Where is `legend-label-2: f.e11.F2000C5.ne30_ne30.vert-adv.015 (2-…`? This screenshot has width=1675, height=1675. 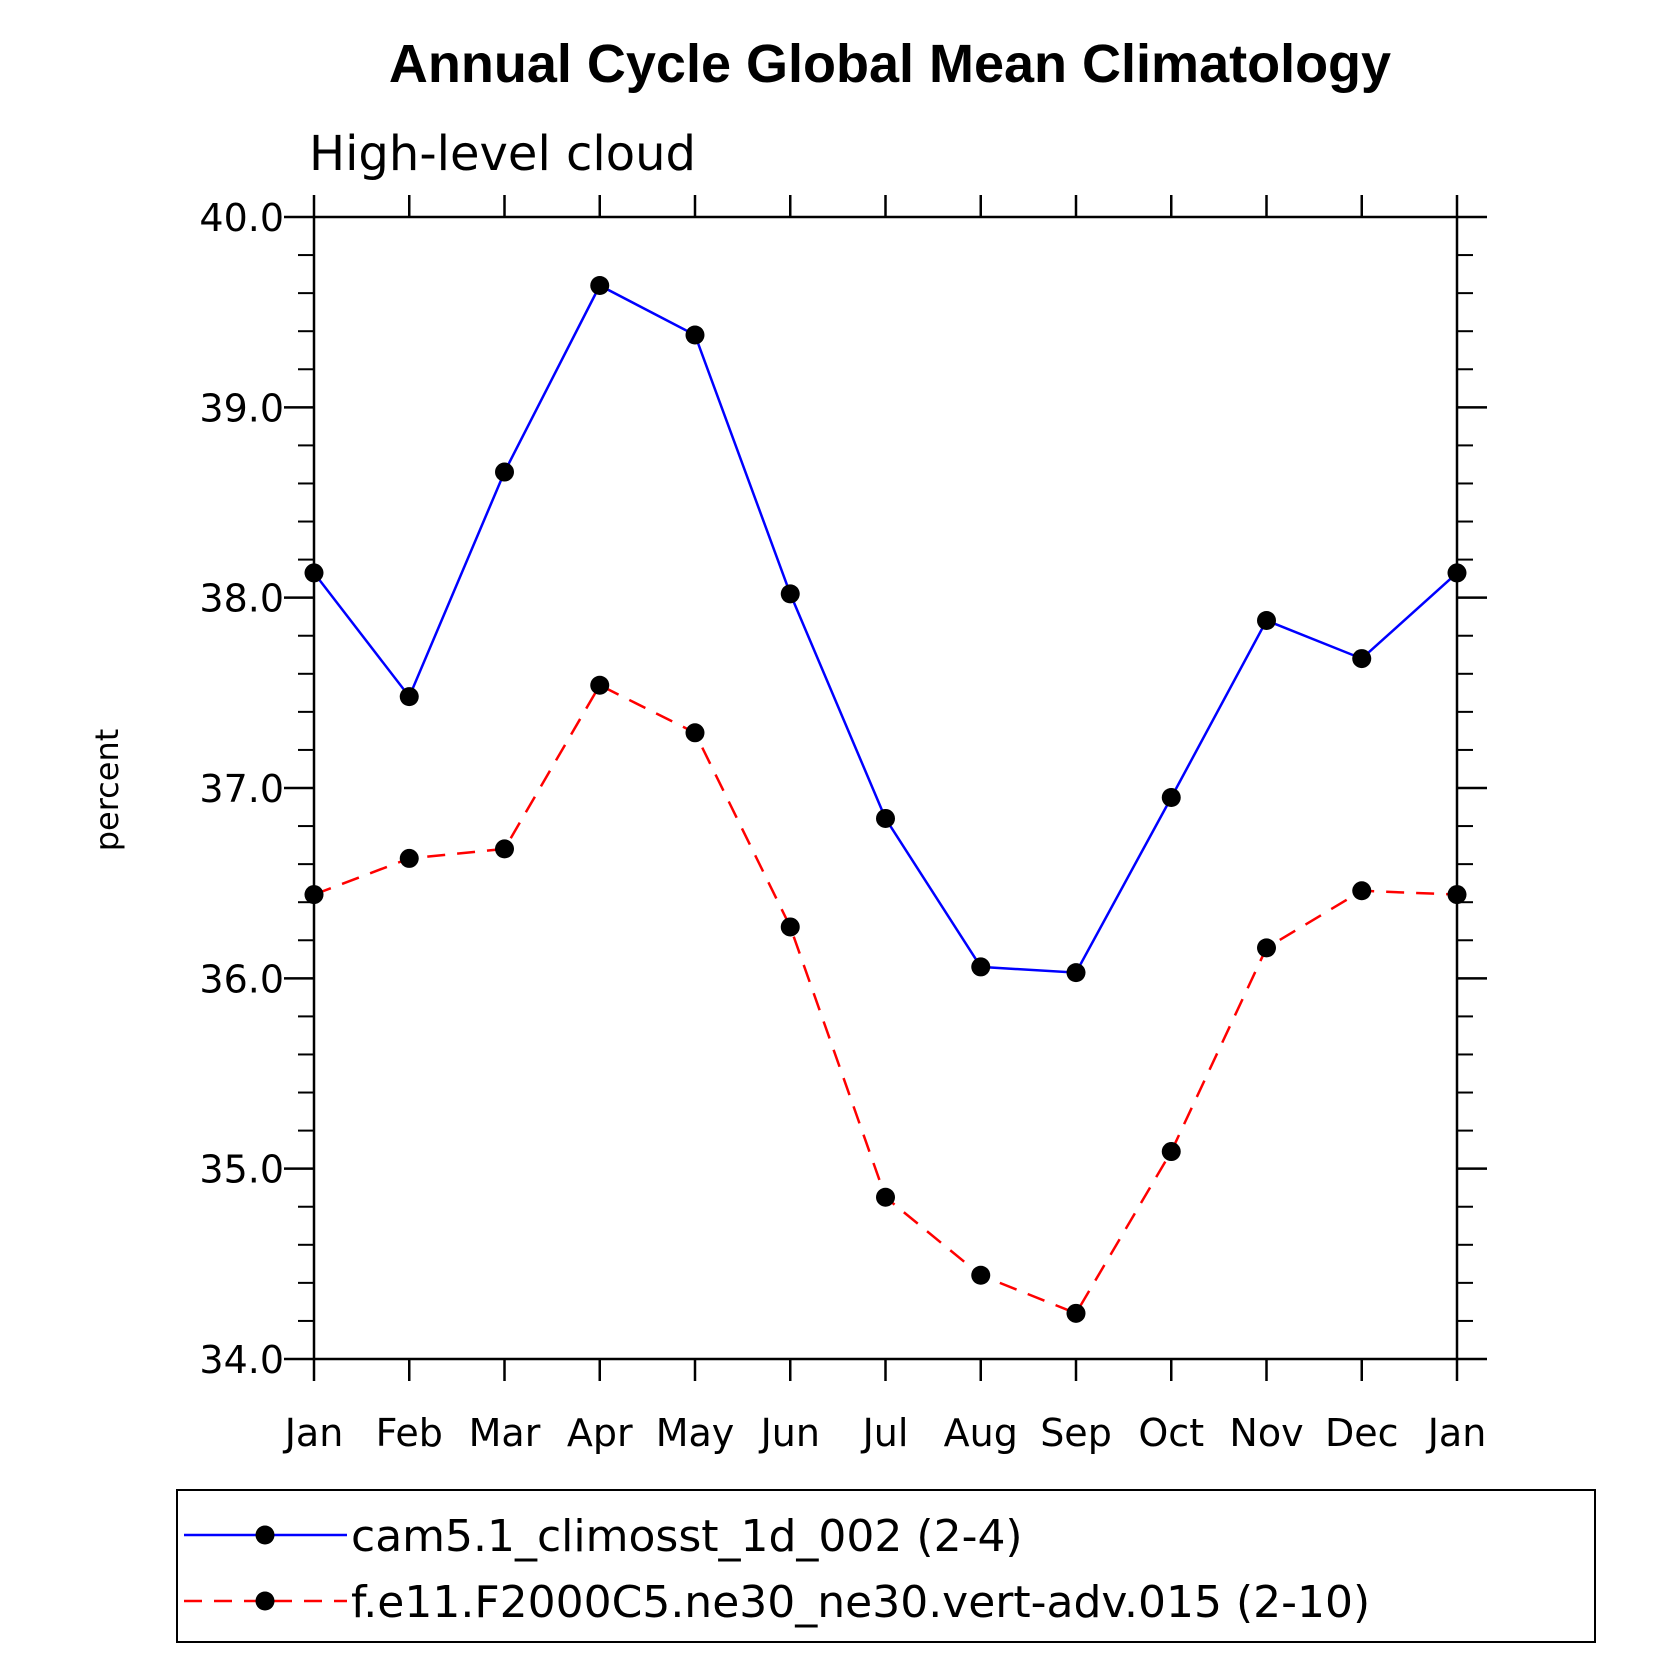 legend-label-2: f.e11.F2000C5.ne30_ne30.vert-adv.015 (2-… is located at coordinates (860, 1602).